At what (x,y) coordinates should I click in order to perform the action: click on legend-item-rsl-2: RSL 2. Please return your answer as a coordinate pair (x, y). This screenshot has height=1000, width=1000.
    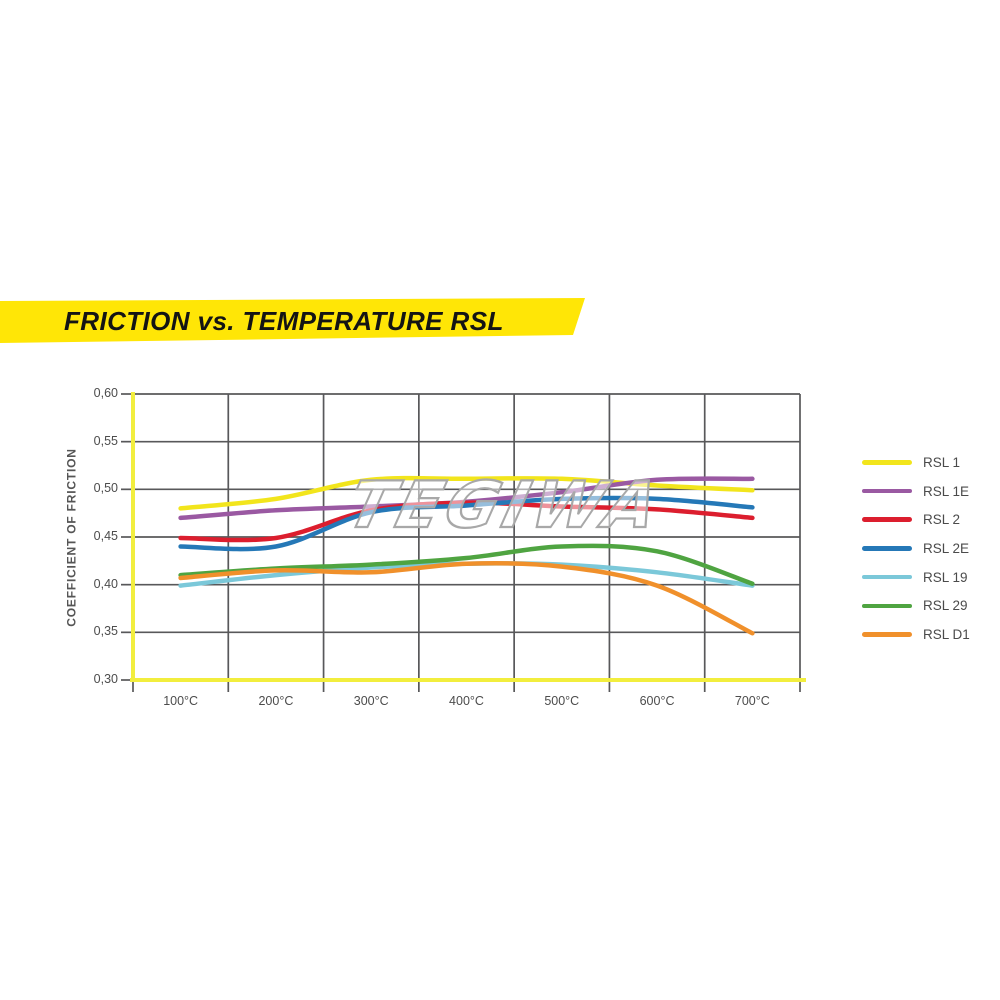
    Looking at the image, I should click on (916, 519).